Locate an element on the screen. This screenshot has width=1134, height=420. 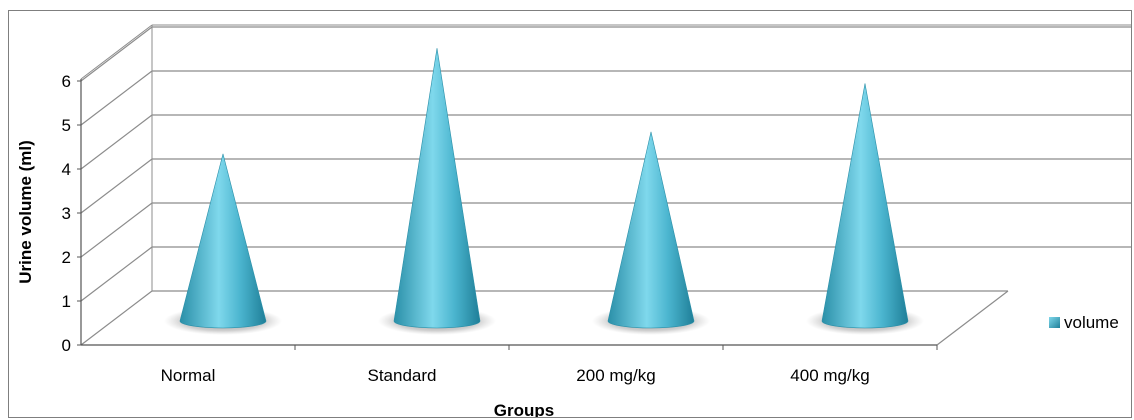
x-tick-label: 400 mg/kg is located at coordinates (829, 375).